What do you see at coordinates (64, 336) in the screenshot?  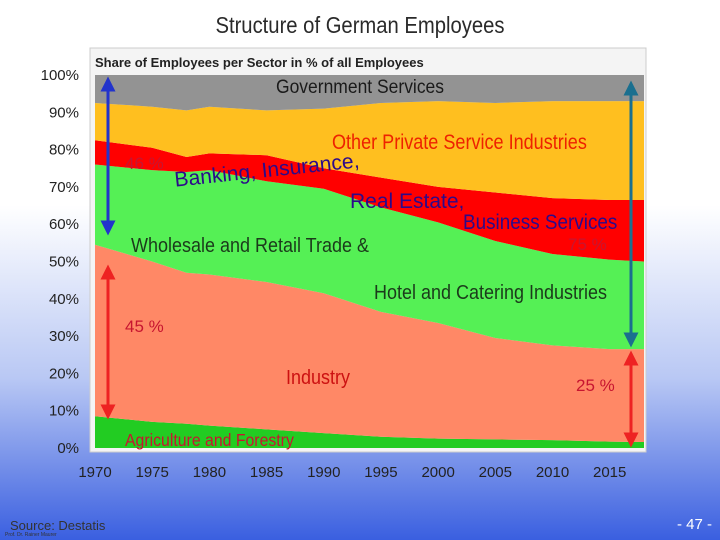 I see `y-tick-label: 30%` at bounding box center [64, 336].